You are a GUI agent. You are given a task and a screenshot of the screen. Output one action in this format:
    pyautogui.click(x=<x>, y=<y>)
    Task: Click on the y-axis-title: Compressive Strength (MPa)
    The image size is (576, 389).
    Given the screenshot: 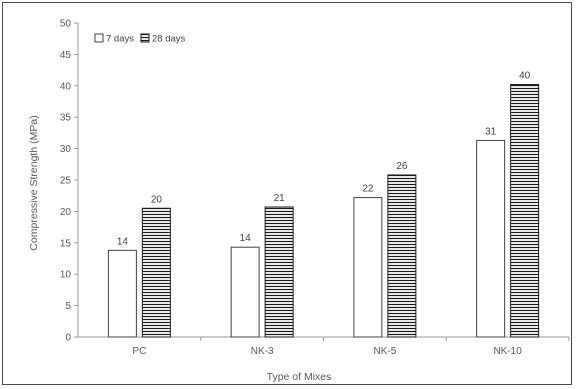 What is the action you would take?
    pyautogui.click(x=34, y=182)
    